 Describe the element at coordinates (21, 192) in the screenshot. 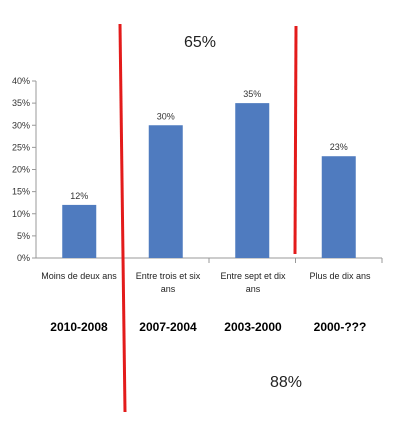

I see `y-tick-label: 15%` at that location.